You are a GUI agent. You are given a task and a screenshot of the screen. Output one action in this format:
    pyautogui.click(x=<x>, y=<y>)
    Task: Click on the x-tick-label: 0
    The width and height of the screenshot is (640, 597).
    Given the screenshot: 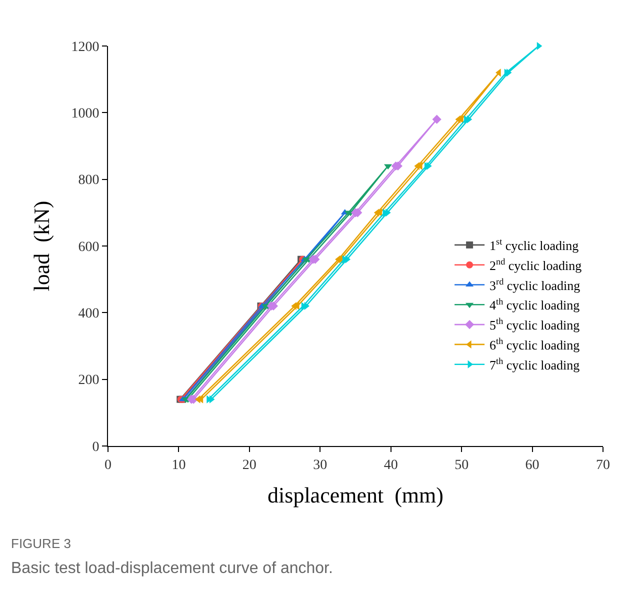 What is the action you would take?
    pyautogui.click(x=108, y=465)
    